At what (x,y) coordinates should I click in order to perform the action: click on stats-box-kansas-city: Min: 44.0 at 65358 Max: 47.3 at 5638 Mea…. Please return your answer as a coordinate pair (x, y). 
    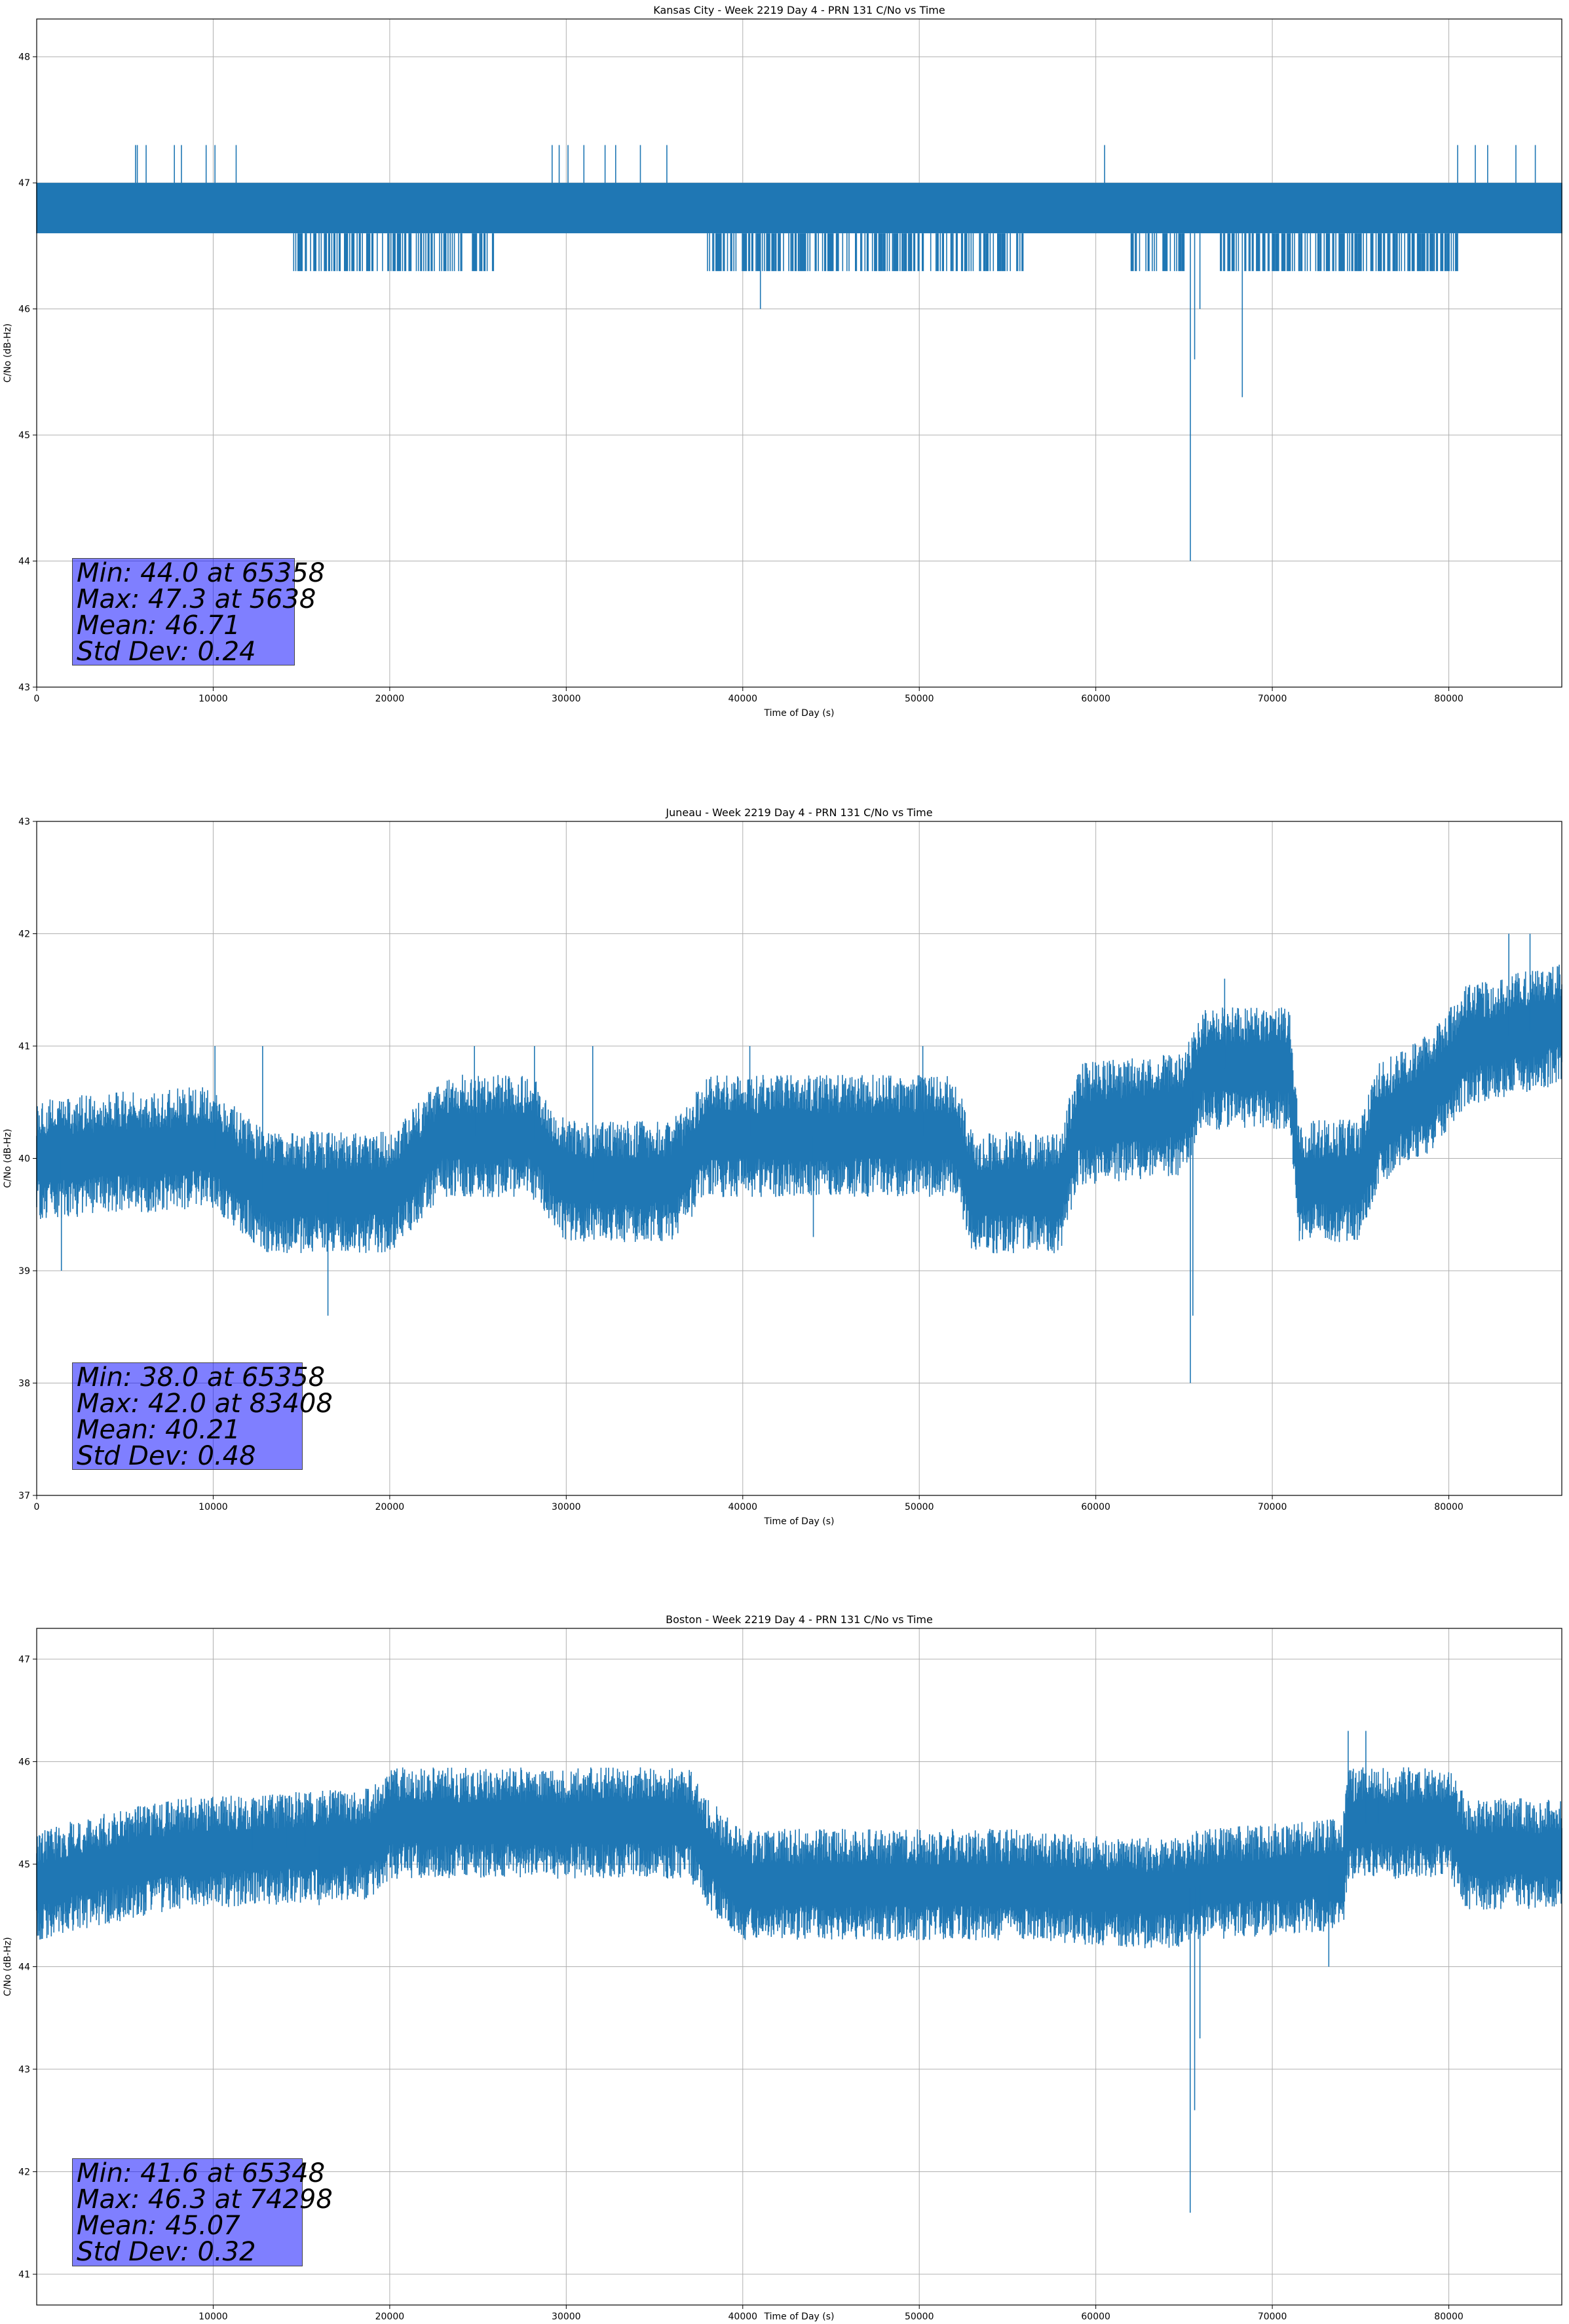
    Looking at the image, I should click on (199, 612).